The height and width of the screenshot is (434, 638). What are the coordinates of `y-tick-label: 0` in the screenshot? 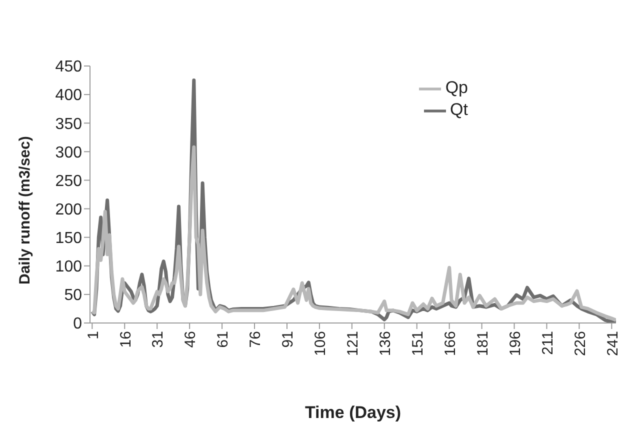 It's located at (77, 324).